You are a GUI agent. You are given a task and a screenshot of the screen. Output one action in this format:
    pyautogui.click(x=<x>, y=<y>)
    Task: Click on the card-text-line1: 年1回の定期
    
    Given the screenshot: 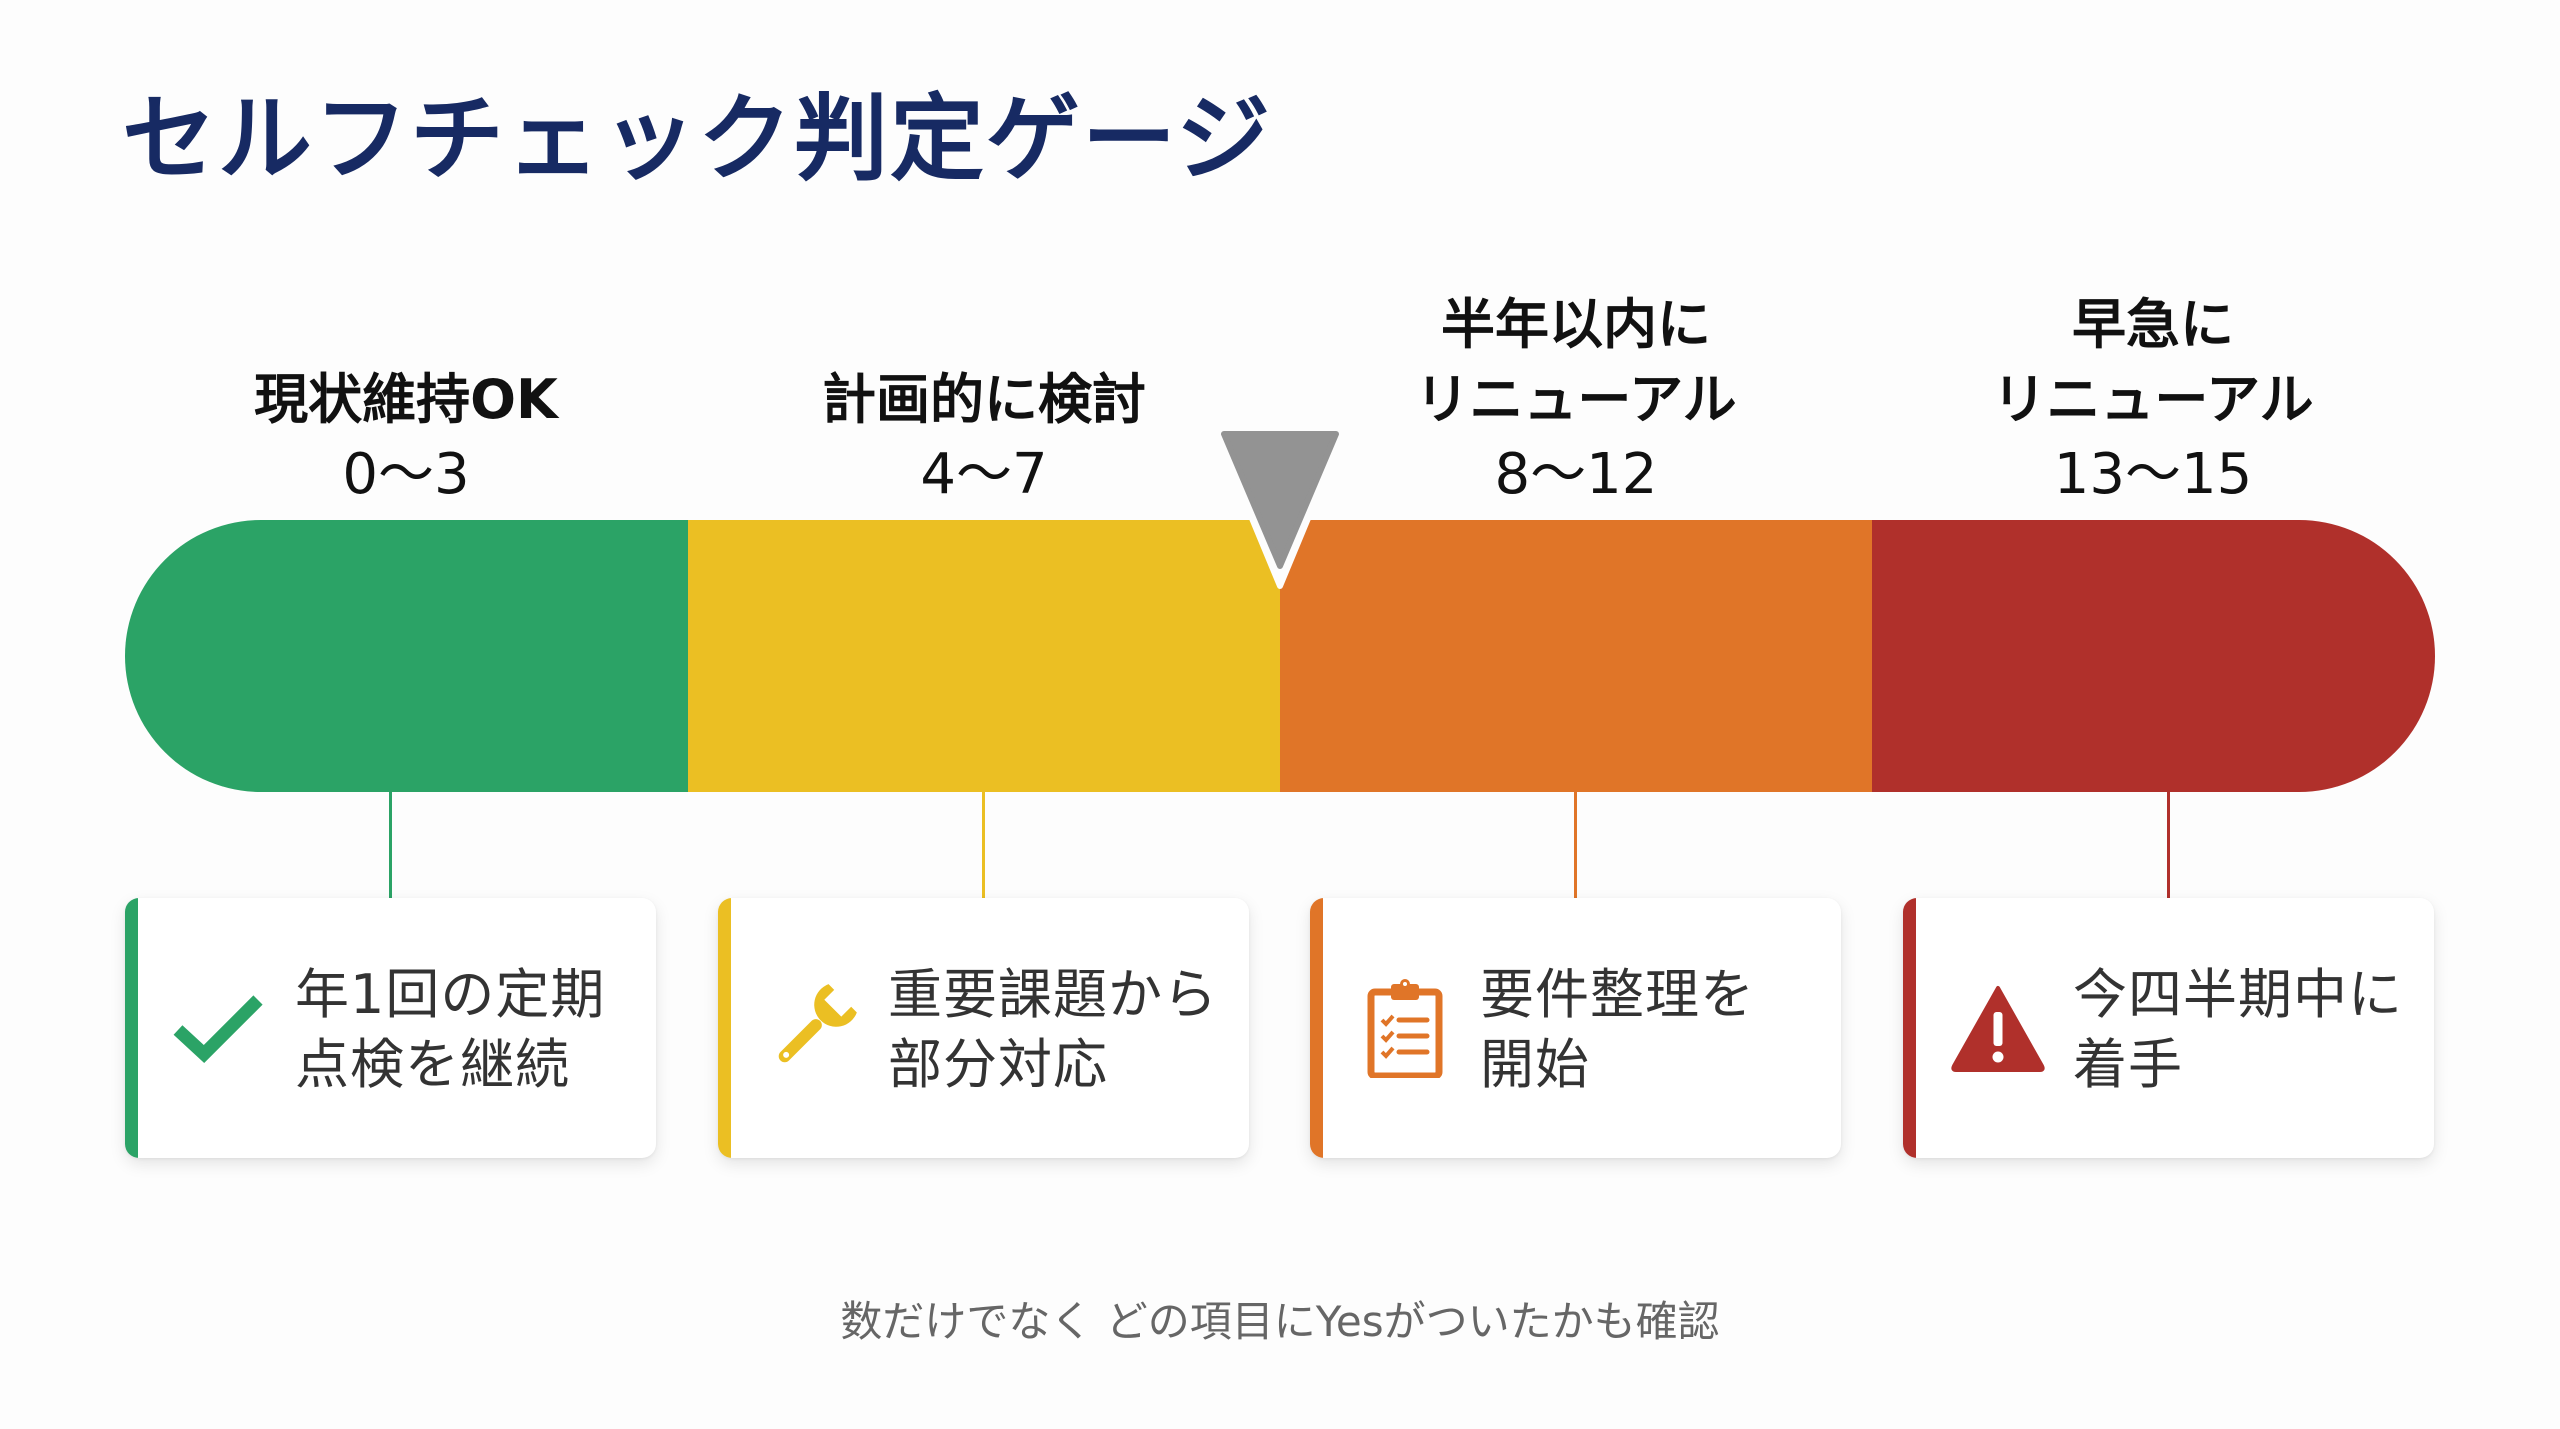 What is the action you would take?
    pyautogui.click(x=450, y=994)
    